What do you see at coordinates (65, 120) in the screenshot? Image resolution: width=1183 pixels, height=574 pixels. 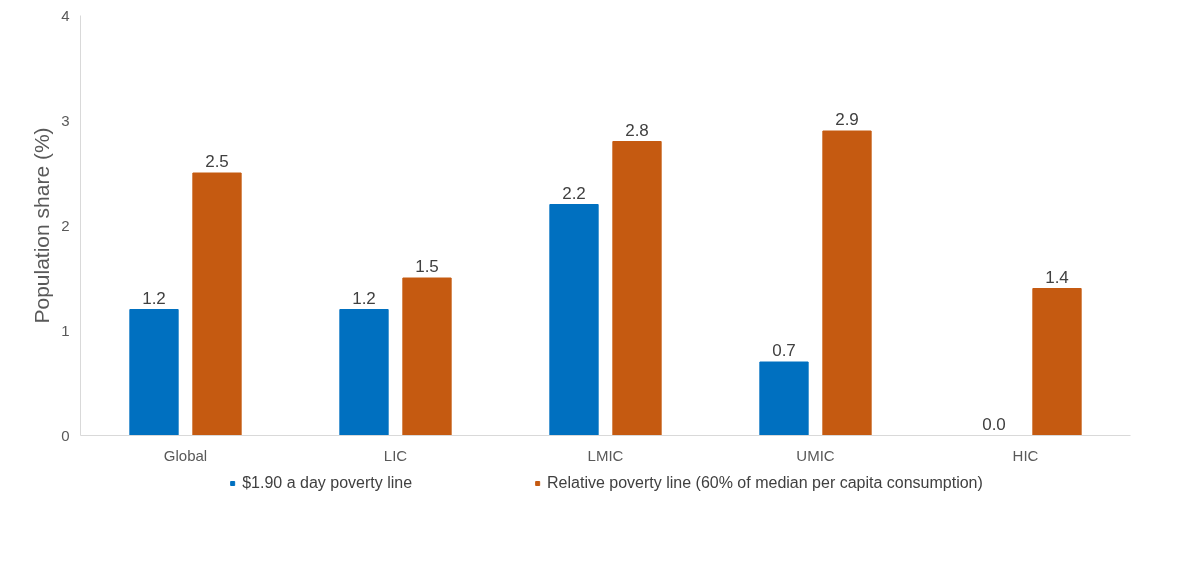 I see `y-tick-label: 3` at bounding box center [65, 120].